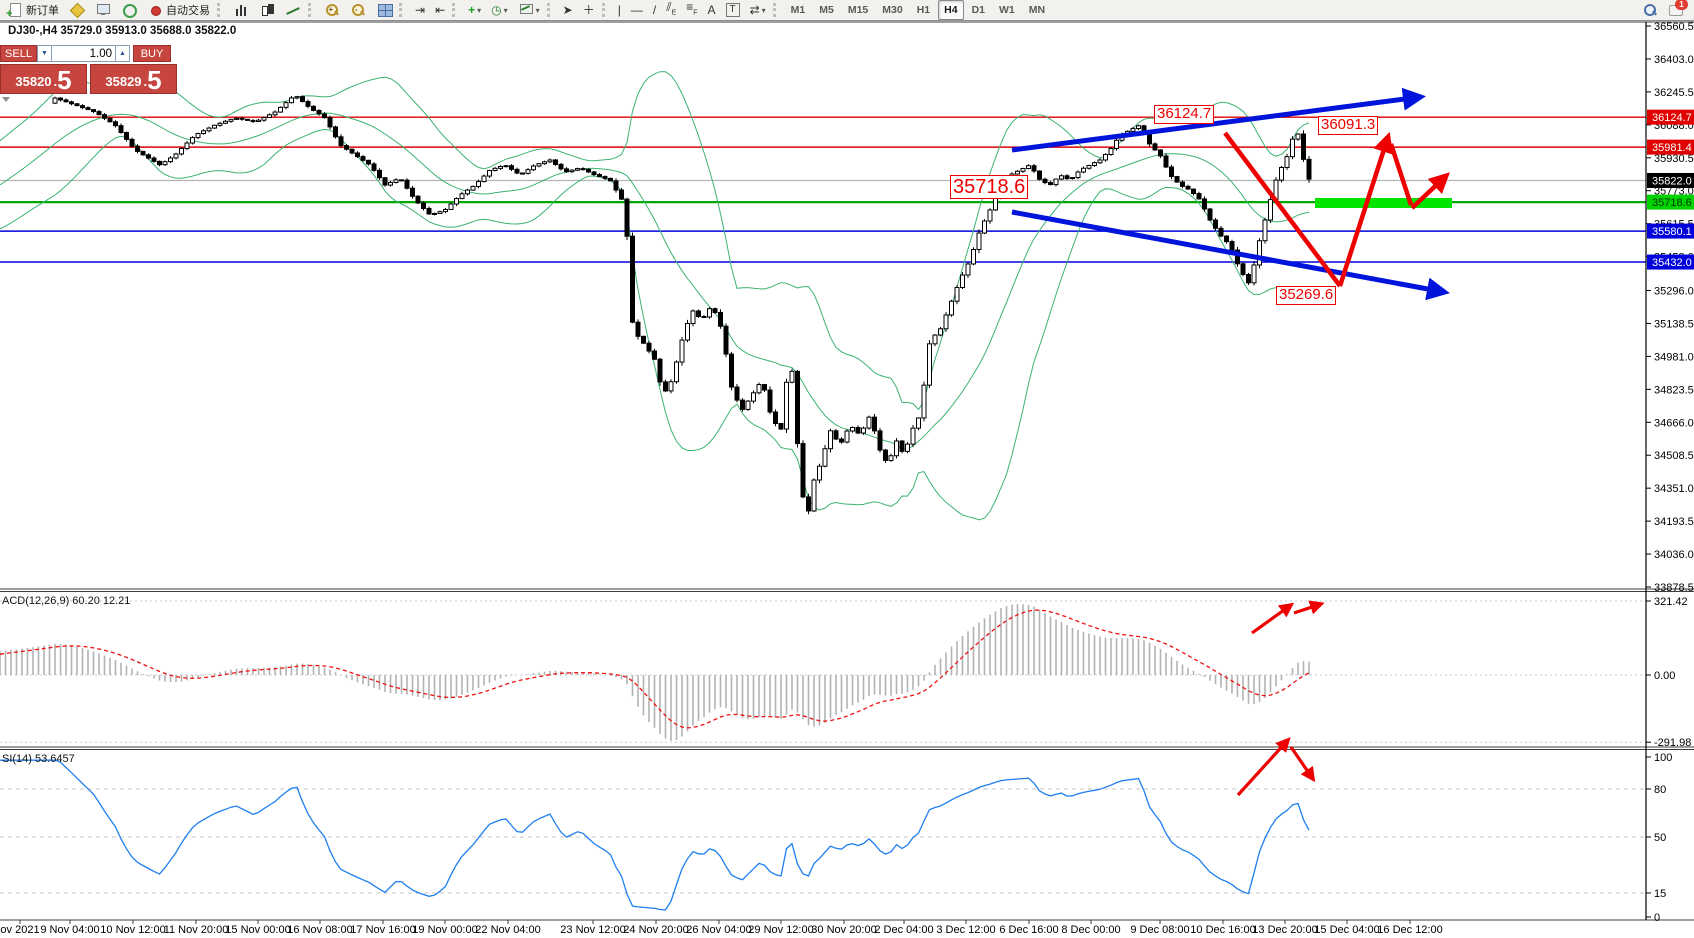 The image size is (1694, 938). What do you see at coordinates (18, 53) in the screenshot?
I see `sell-button: SELL` at bounding box center [18, 53].